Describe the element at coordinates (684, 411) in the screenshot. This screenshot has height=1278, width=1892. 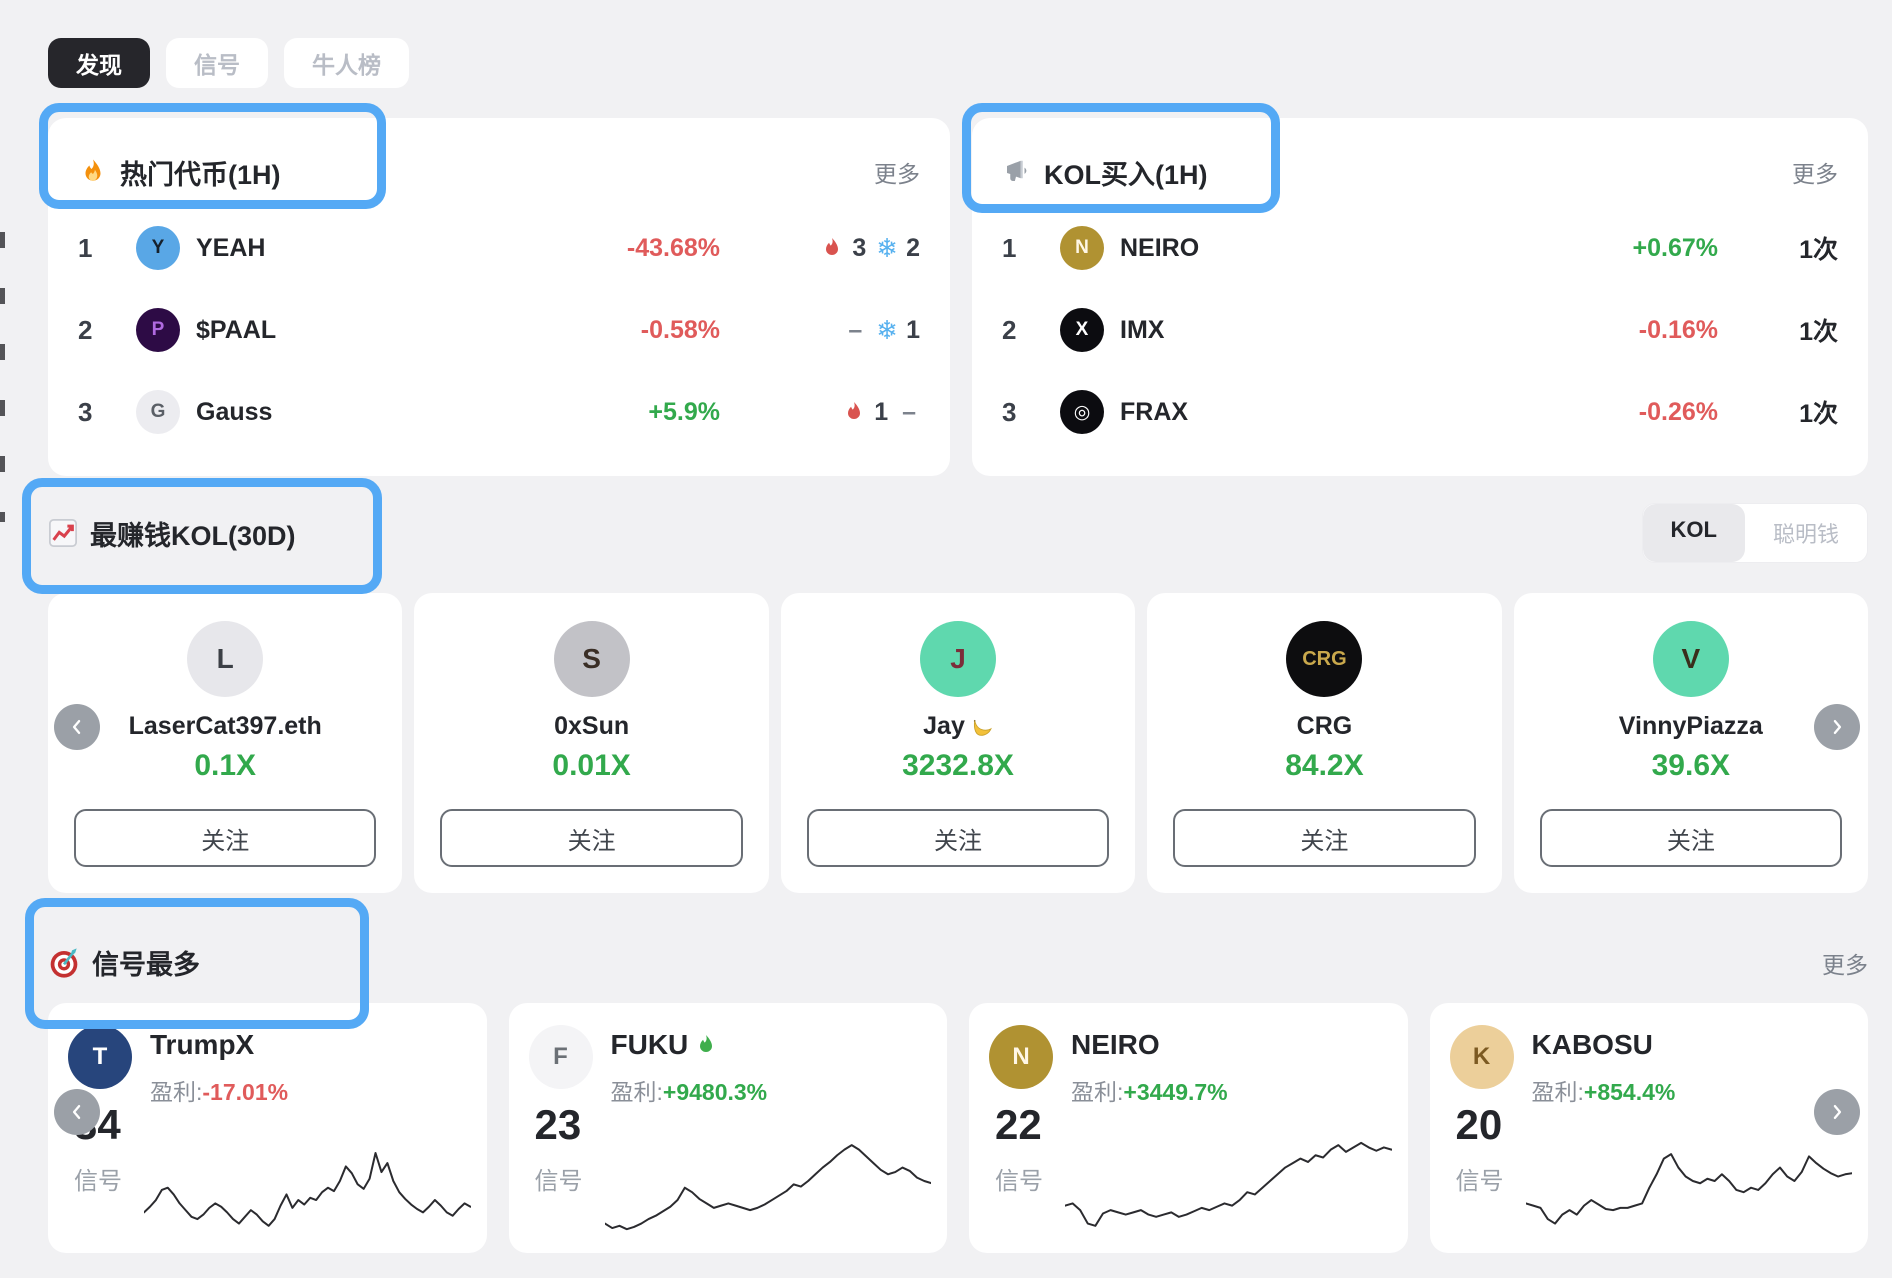
I see `token-change: +5.9%` at that location.